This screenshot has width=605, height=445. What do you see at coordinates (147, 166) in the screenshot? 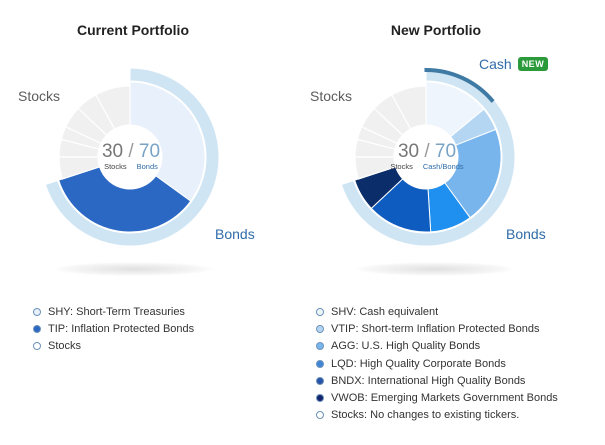
I see `current-bonds-caption: Bonds` at bounding box center [147, 166].